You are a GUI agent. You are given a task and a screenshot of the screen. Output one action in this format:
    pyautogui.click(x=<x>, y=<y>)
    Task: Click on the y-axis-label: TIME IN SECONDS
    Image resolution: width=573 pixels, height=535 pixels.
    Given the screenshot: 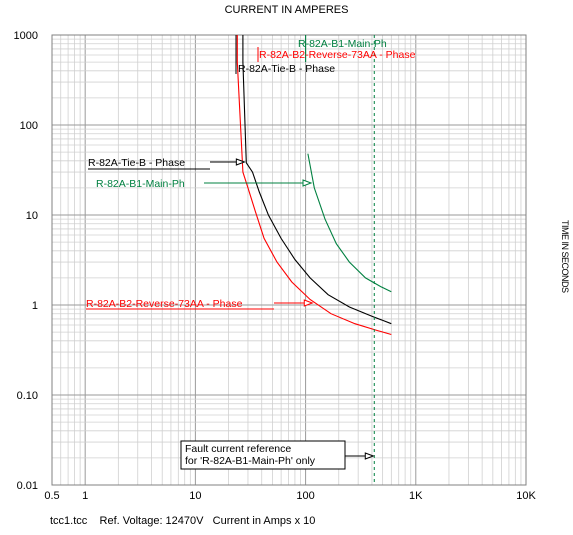 What is the action you would take?
    pyautogui.click(x=565, y=256)
    